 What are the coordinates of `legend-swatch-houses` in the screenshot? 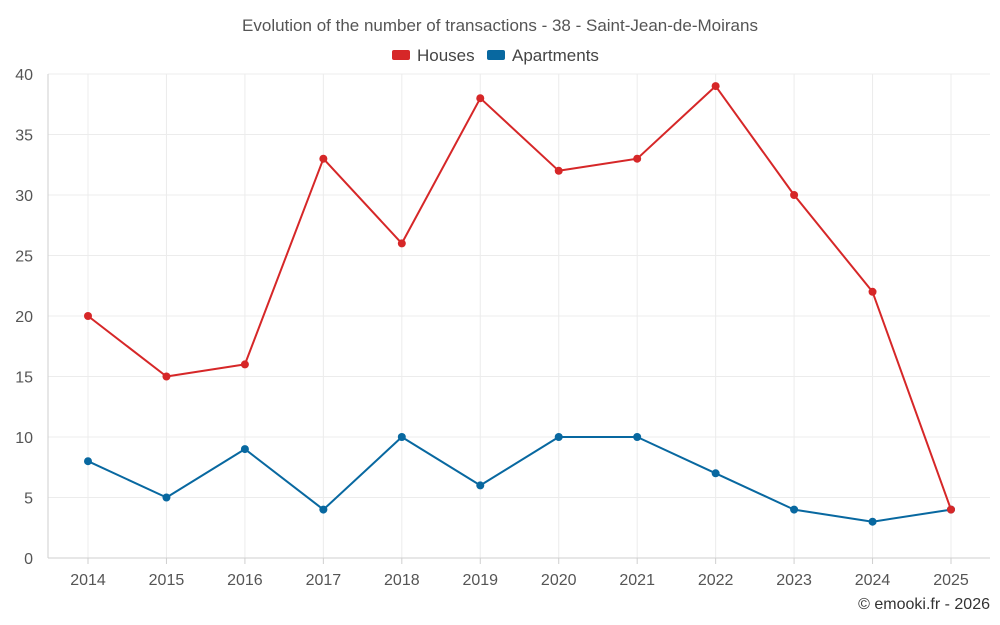 It's located at (401, 55).